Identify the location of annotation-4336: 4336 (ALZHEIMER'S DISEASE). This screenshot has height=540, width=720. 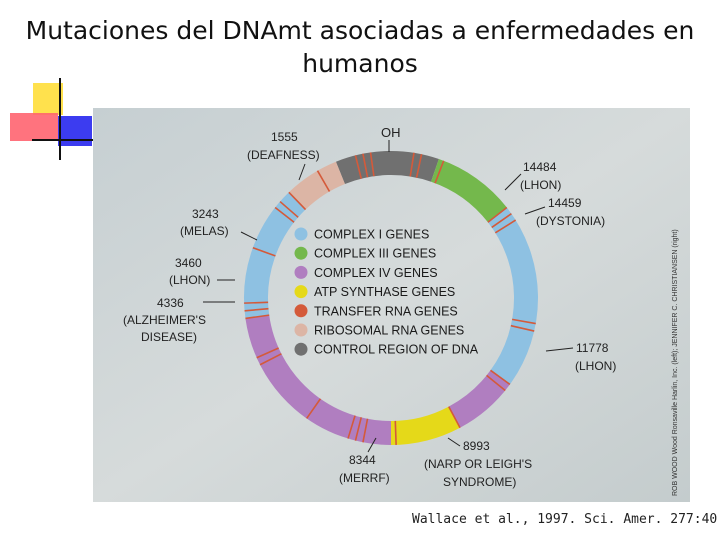
(179, 320).